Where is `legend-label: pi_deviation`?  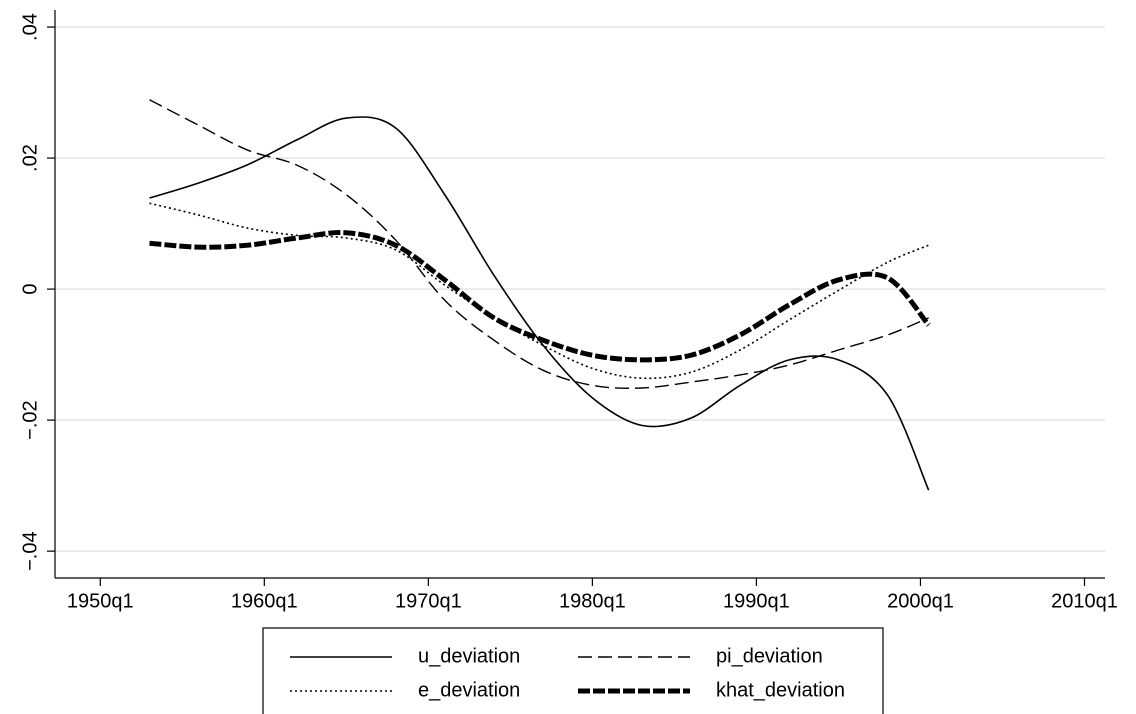
legend-label: pi_deviation is located at coordinates (769, 656).